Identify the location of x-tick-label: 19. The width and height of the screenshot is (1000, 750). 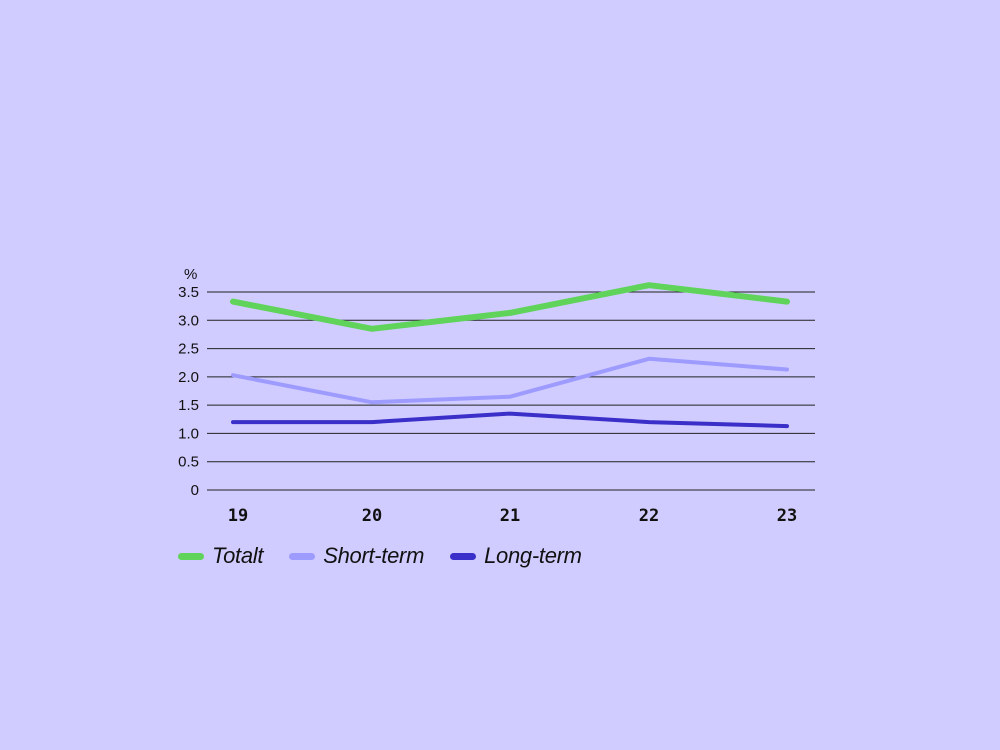
(238, 516).